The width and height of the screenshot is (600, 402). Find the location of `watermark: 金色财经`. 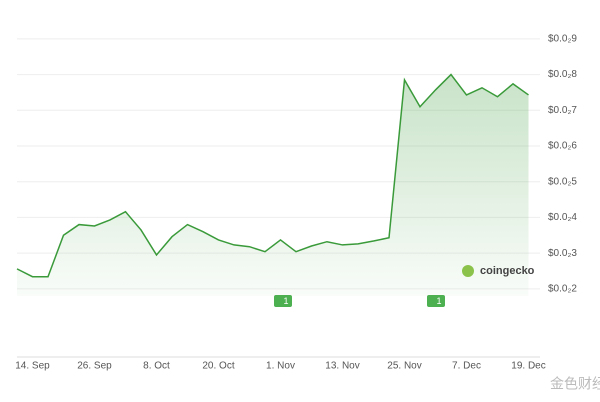

watermark: 金色财经 is located at coordinates (575, 384).